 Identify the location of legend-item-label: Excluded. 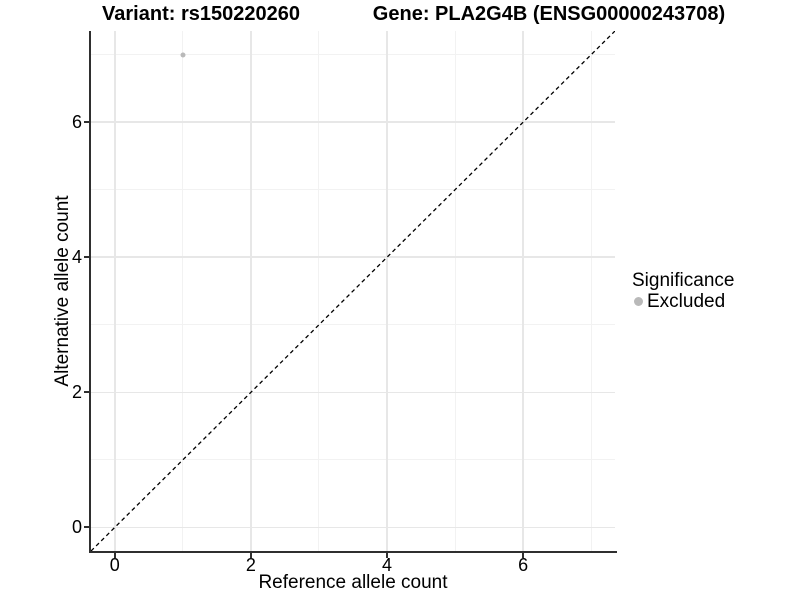
(686, 301).